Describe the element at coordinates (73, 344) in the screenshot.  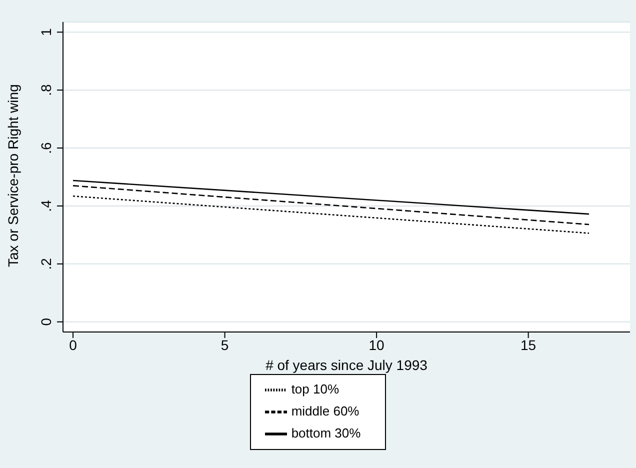
I see `x-tick-label: 0` at that location.